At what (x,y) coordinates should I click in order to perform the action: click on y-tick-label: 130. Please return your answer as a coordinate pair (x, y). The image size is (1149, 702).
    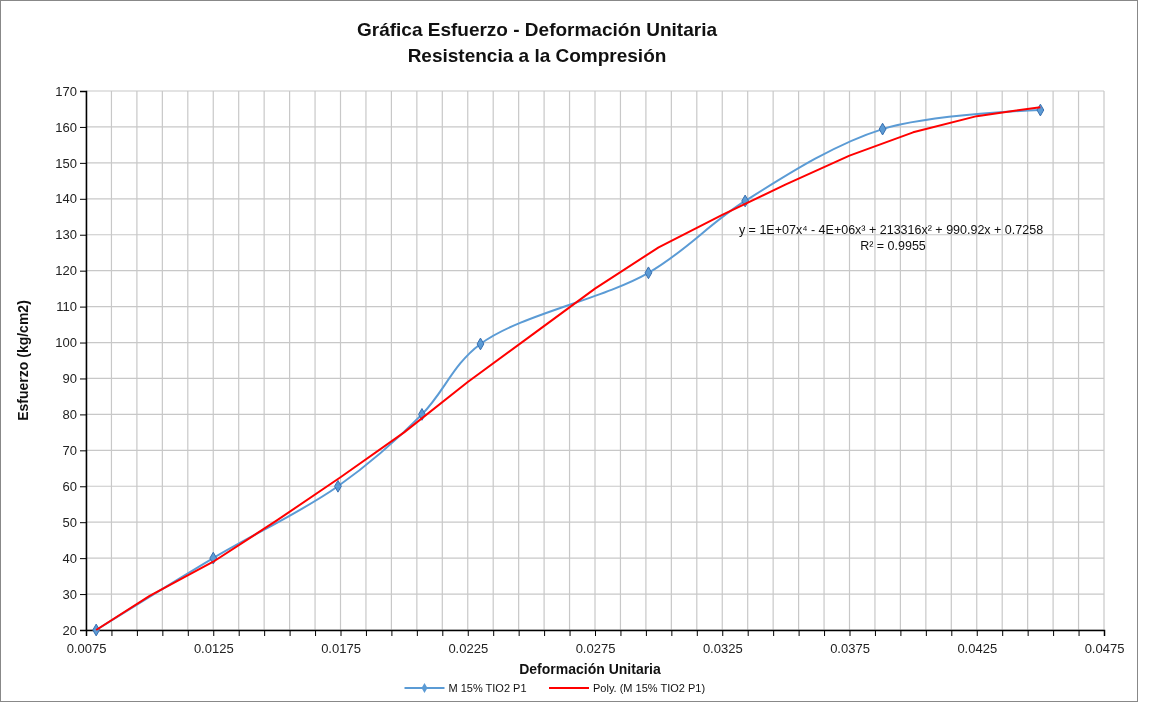
    Looking at the image, I should click on (66, 235).